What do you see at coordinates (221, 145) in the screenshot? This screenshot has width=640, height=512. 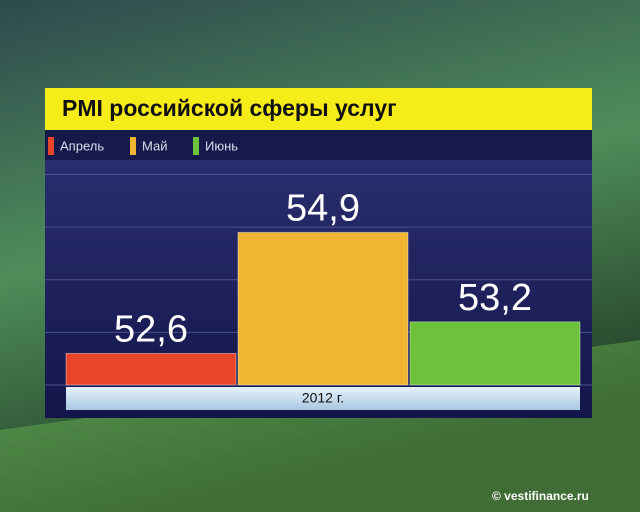 I see `legend-label: Июнь` at bounding box center [221, 145].